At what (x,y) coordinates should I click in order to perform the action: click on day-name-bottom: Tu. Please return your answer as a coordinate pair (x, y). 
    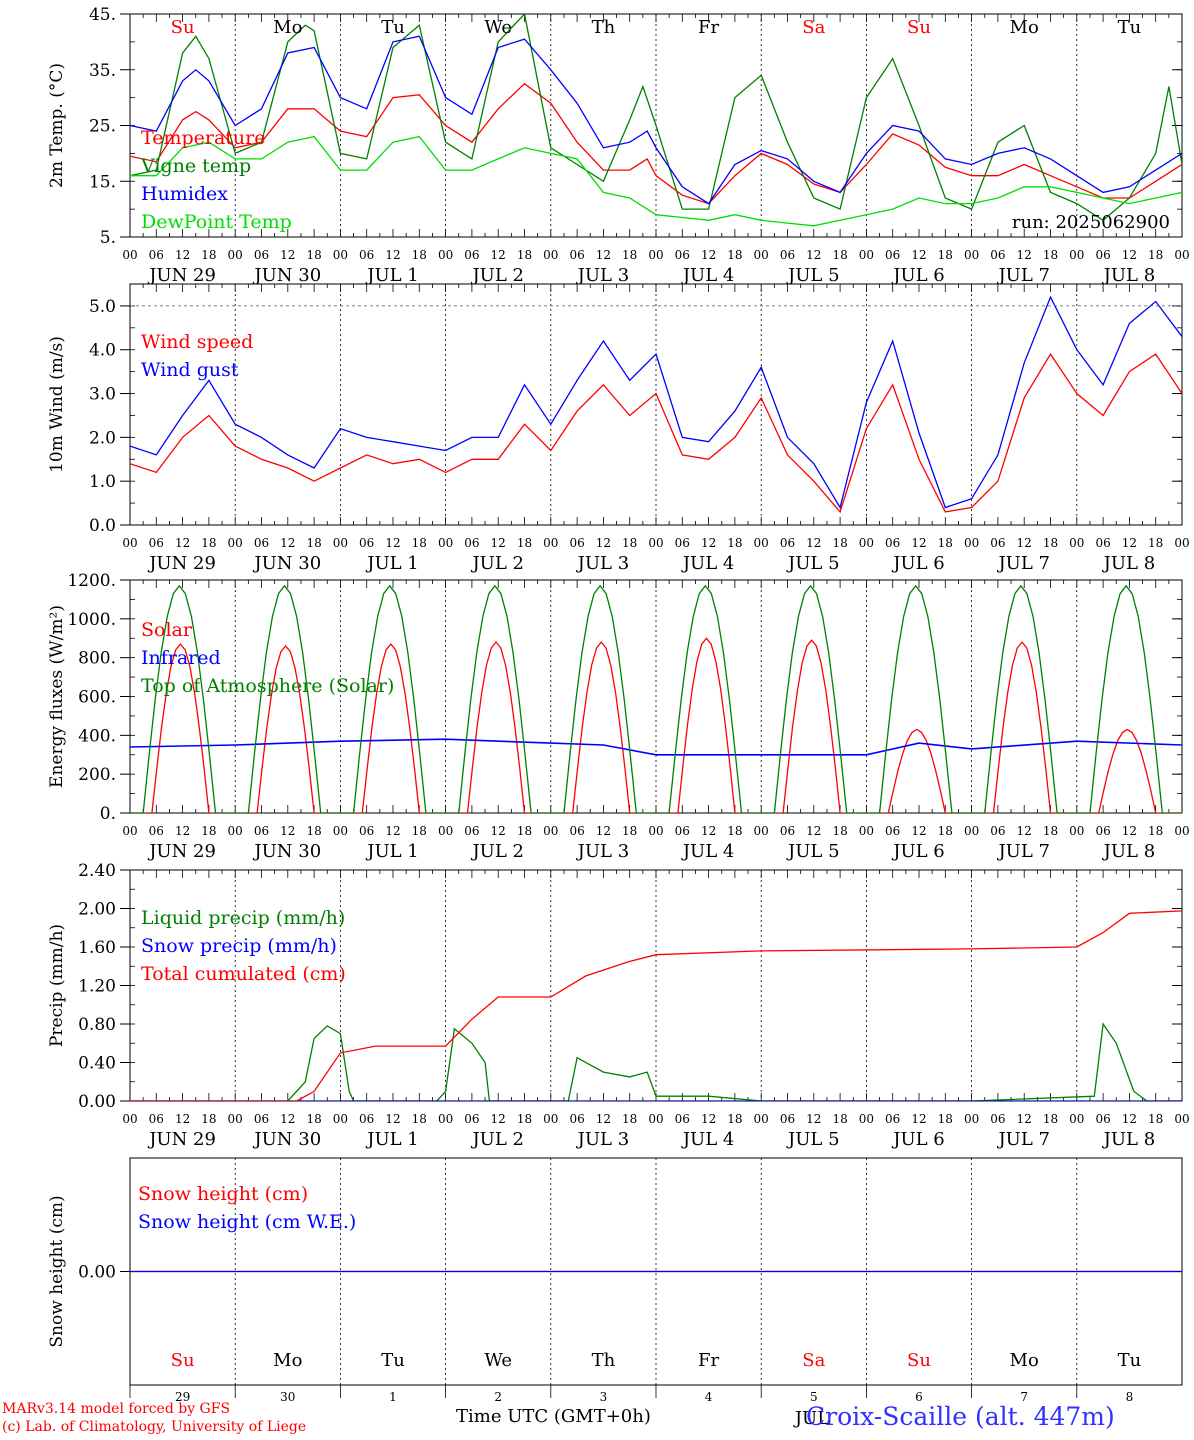
    Looking at the image, I should click on (1130, 1360).